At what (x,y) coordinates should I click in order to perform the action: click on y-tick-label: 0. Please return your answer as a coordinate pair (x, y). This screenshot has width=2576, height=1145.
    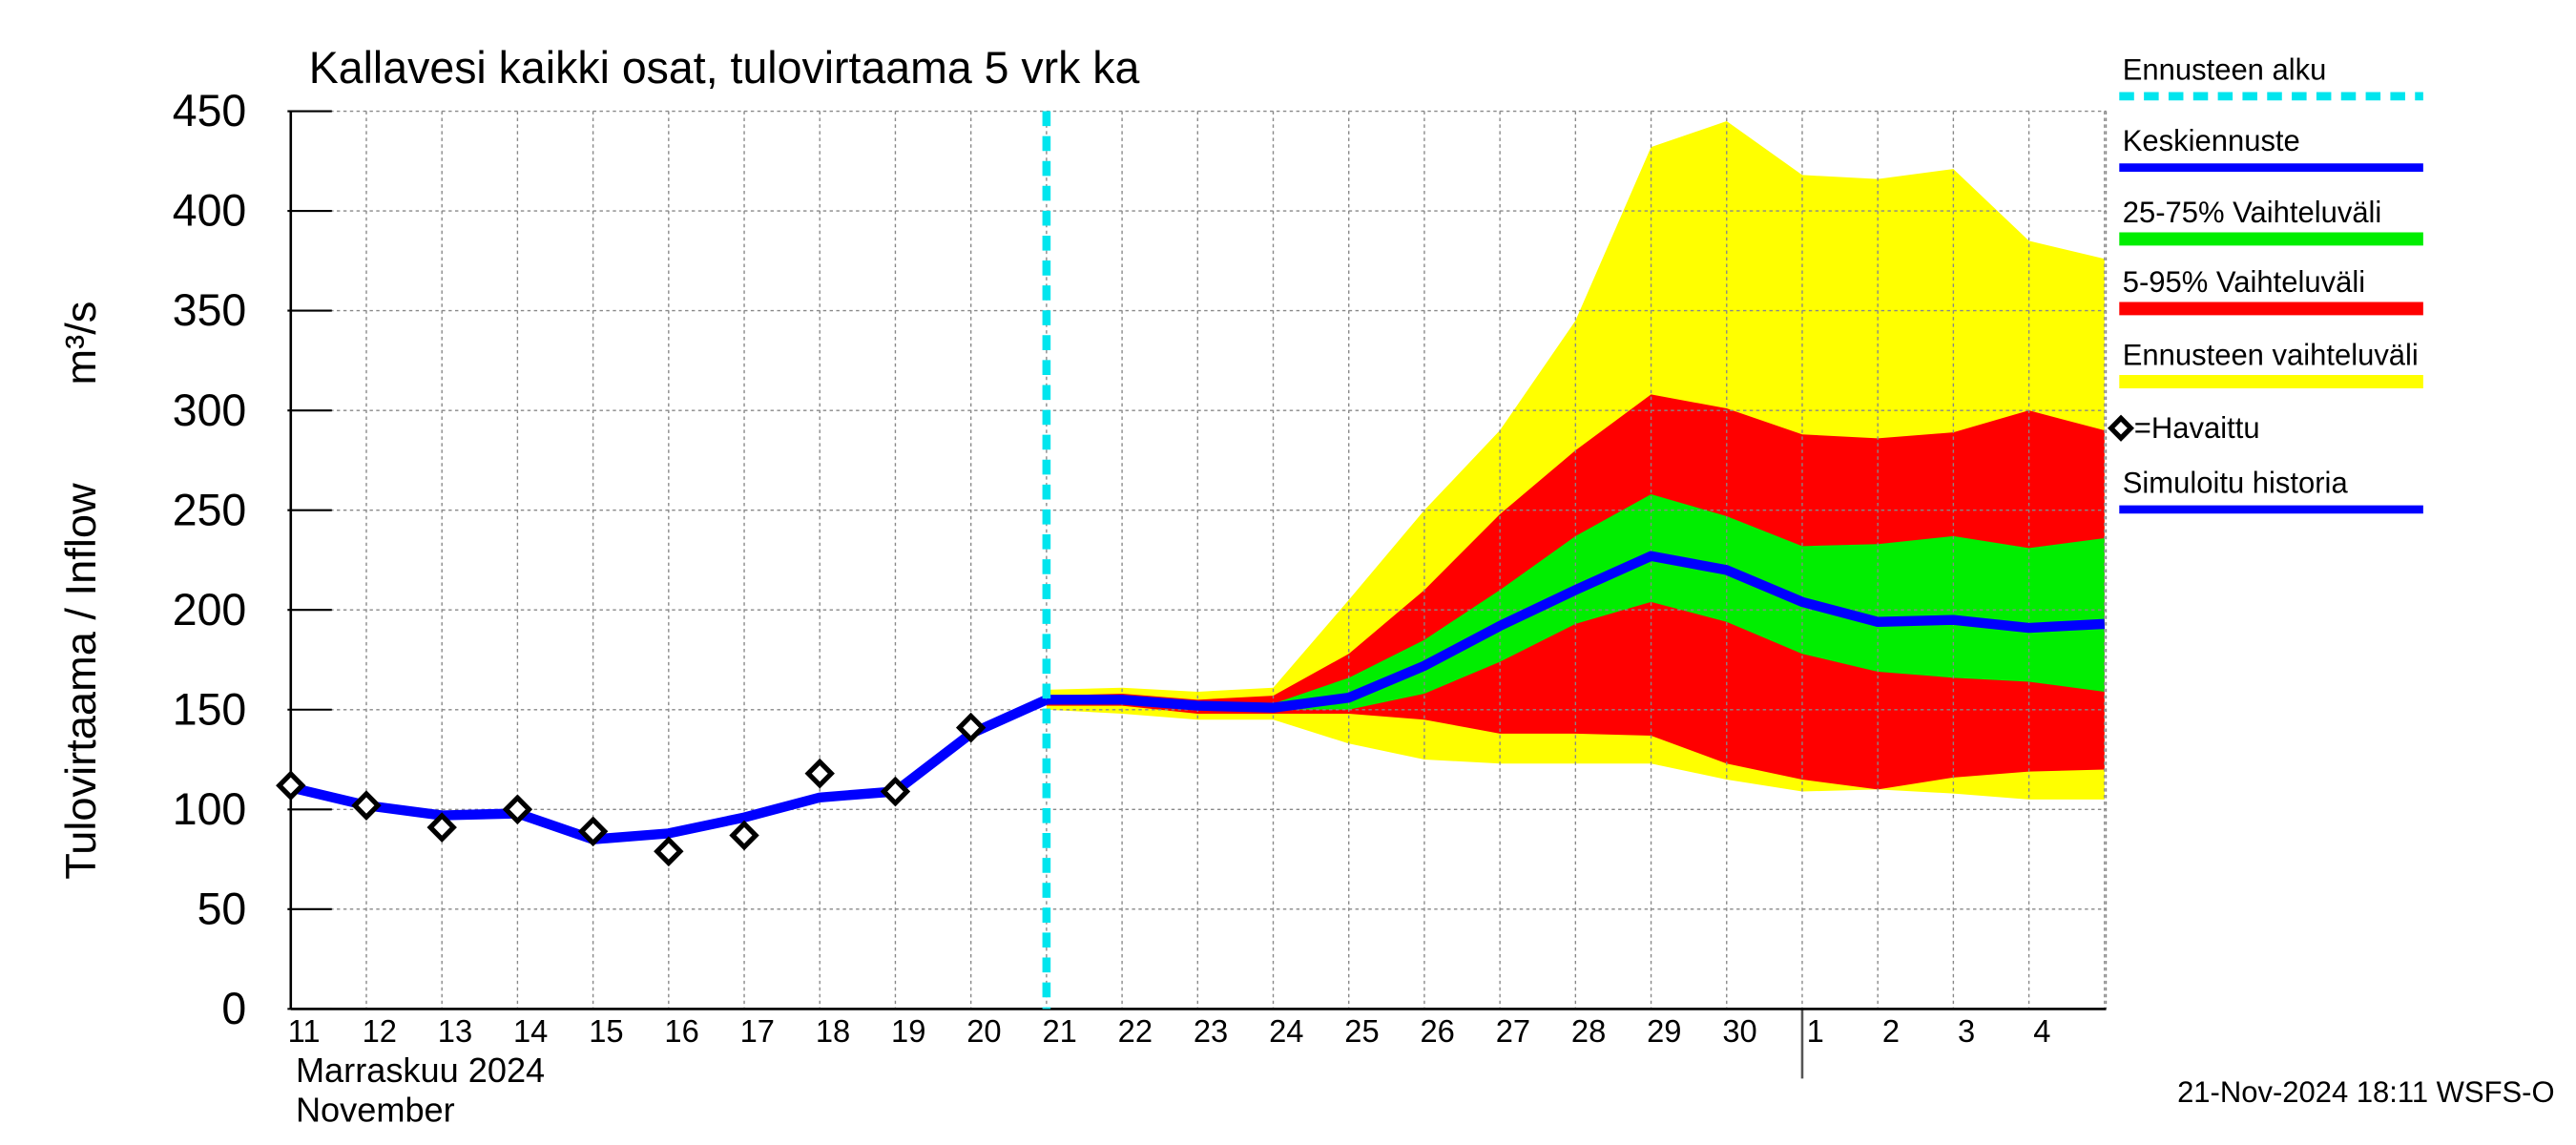
    Looking at the image, I should click on (233, 1009).